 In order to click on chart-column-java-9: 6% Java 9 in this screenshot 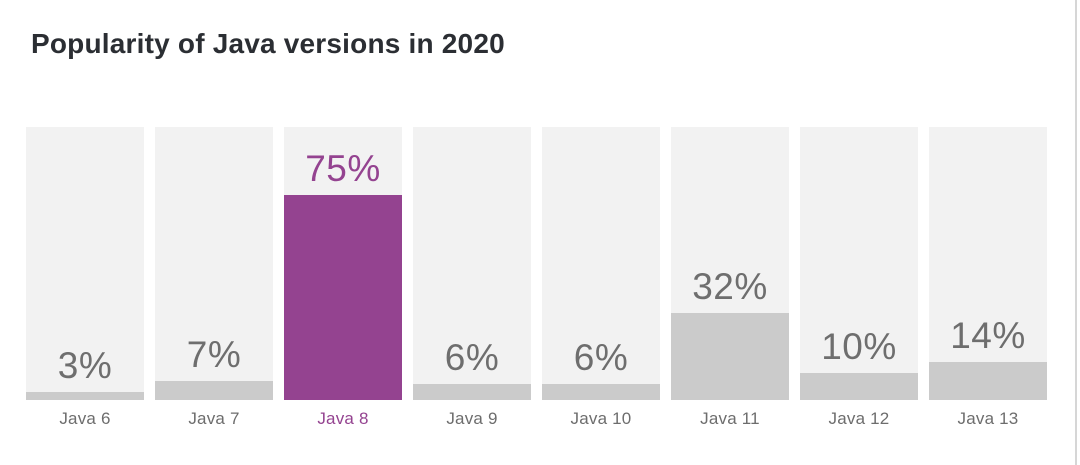, I will do `click(472, 278)`.